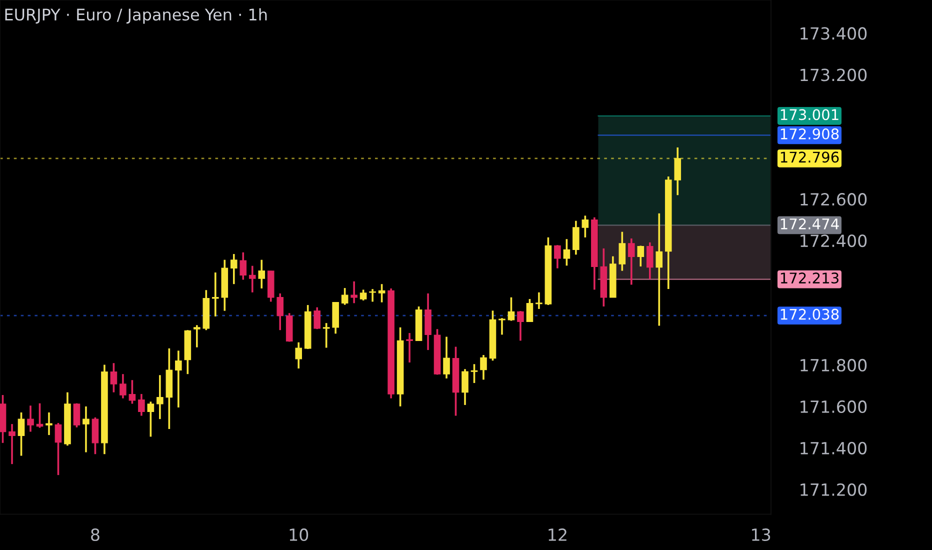 The image size is (932, 550). I want to click on y-tick-label: 172.600, so click(833, 199).